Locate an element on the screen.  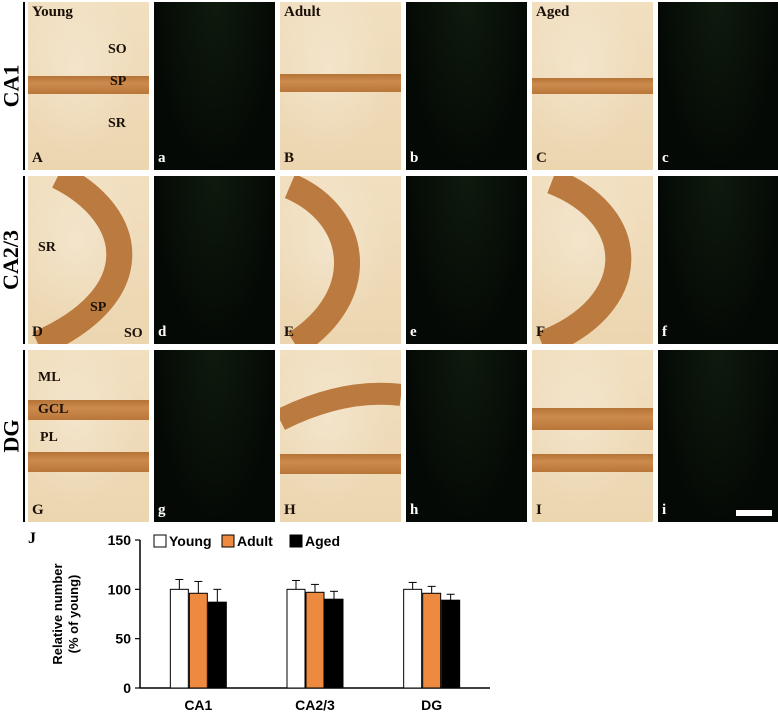
panel-G: ML GCL PL G is located at coordinates (88, 436).